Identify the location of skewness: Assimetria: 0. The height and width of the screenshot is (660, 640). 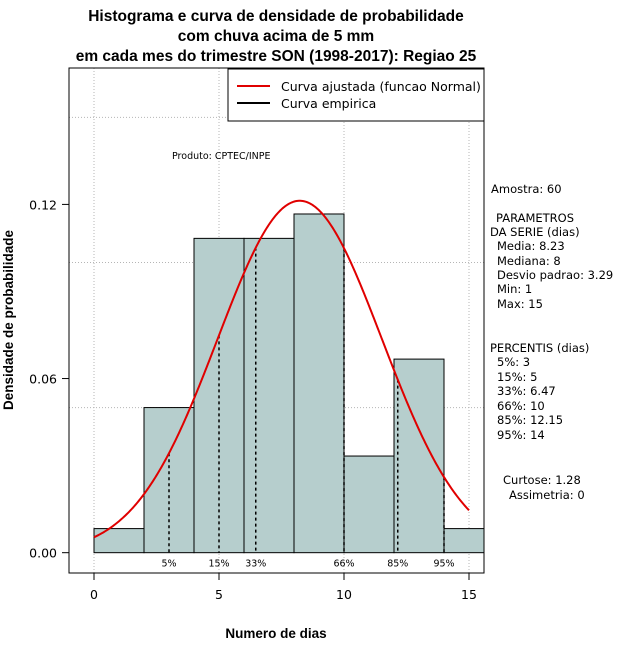
(547, 495).